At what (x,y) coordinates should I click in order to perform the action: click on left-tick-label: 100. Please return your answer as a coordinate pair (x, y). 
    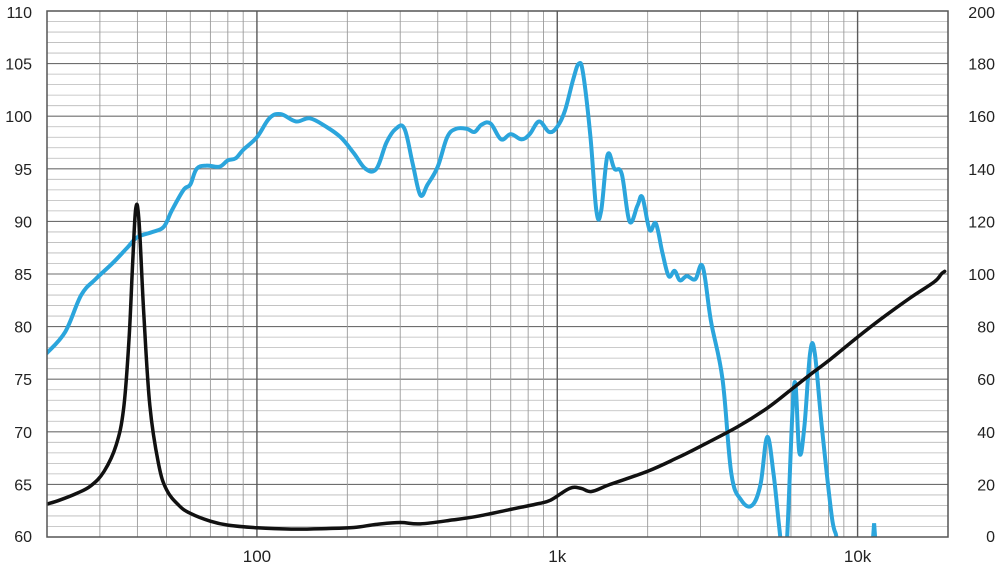
    Looking at the image, I should click on (18, 117).